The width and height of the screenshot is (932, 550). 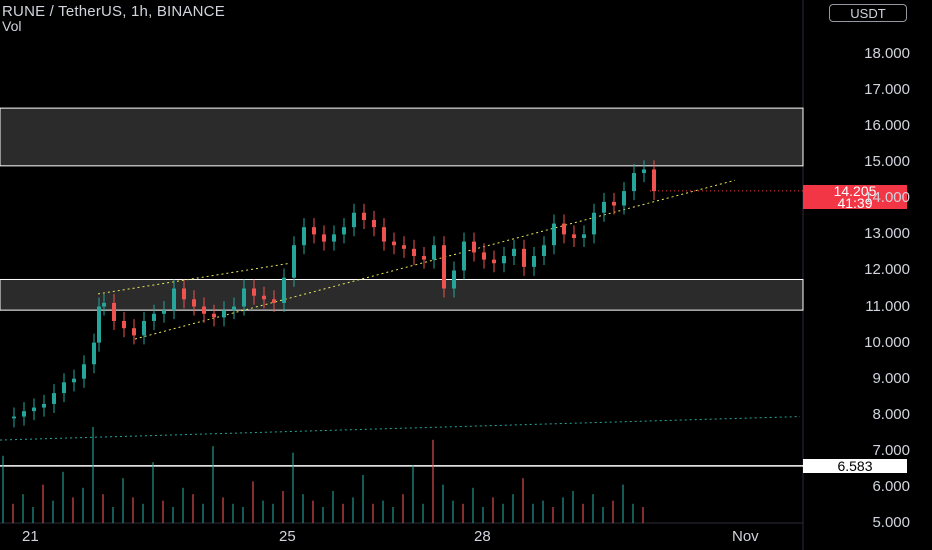 I want to click on price-tick-label: 7.000, so click(x=891, y=450).